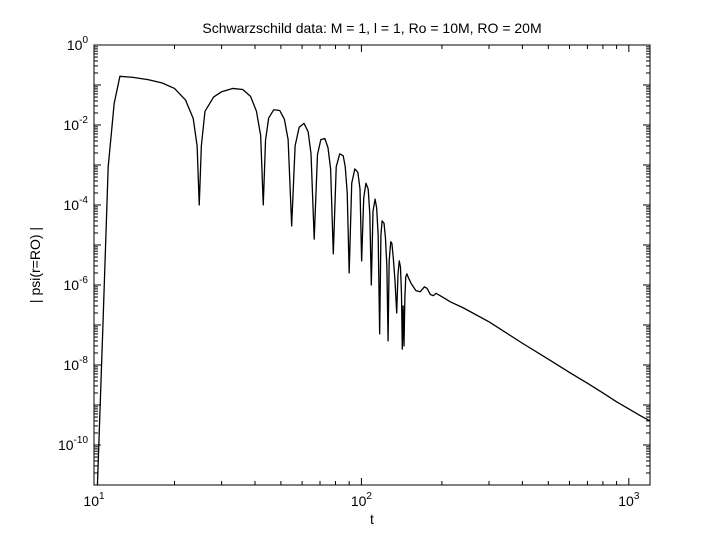  What do you see at coordinates (76, 364) in the screenshot?
I see `y-tick-label: 10⁻⁸` at bounding box center [76, 364].